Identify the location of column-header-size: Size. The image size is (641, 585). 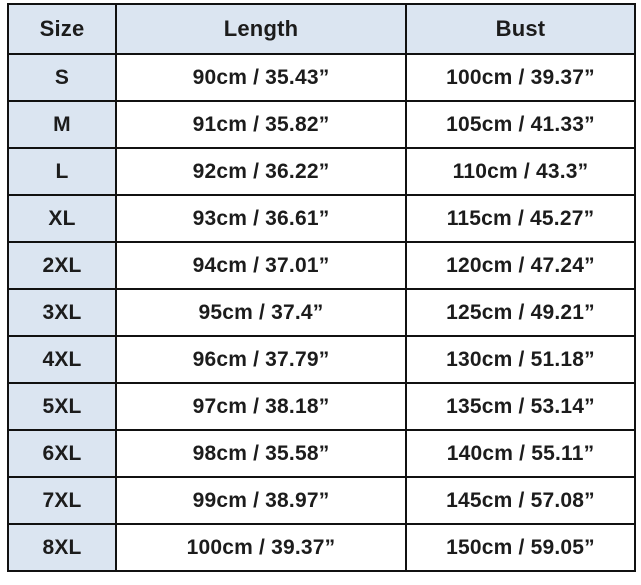
(62, 29).